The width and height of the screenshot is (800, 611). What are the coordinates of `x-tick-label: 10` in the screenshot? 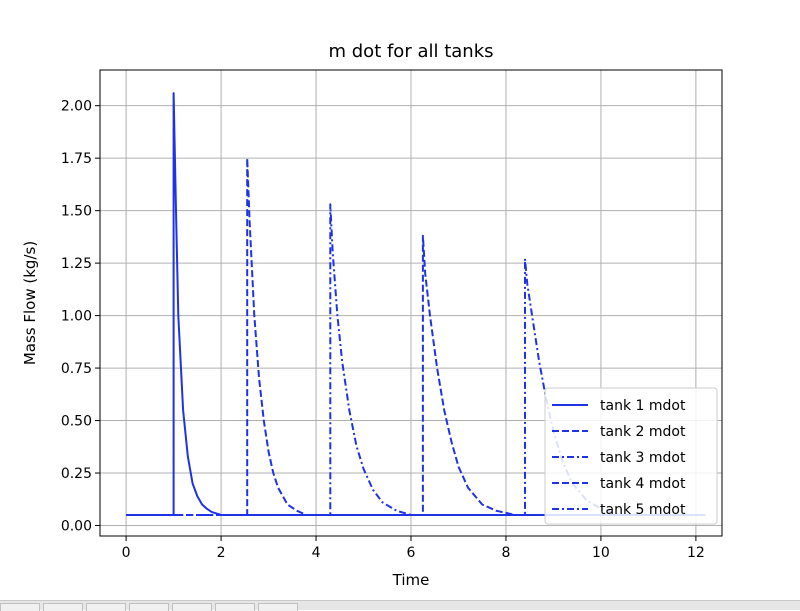 It's located at (601, 553).